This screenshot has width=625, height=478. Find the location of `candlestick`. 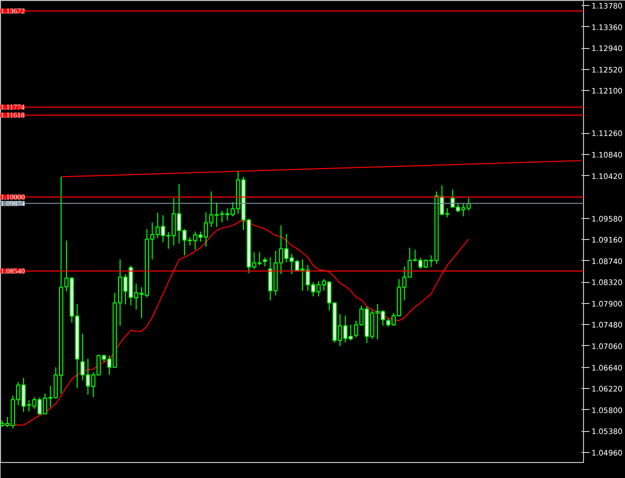

candlestick is located at coordinates (265, 261).